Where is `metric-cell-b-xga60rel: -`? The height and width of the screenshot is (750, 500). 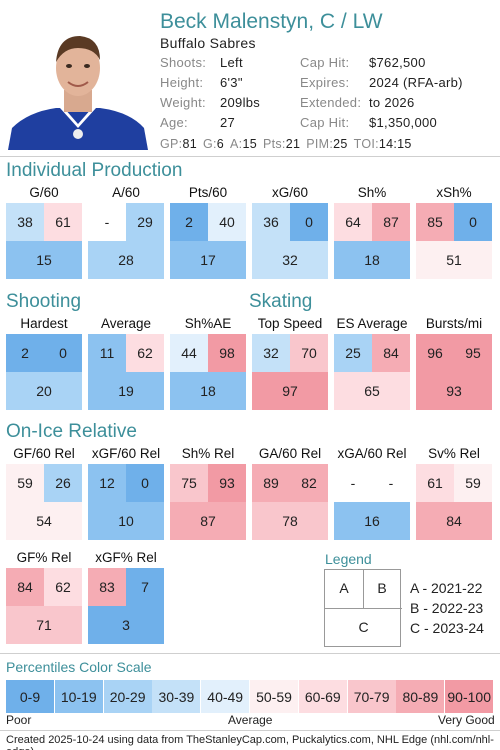 metric-cell-b-xga60rel: - is located at coordinates (391, 483).